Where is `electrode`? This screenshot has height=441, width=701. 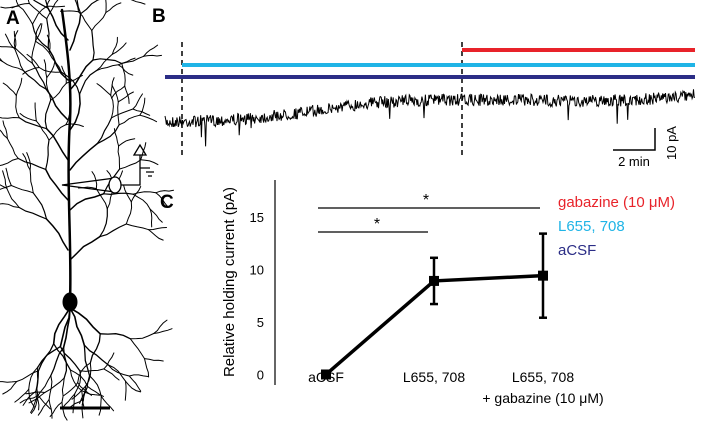
electrode is located at coordinates (107, 168).